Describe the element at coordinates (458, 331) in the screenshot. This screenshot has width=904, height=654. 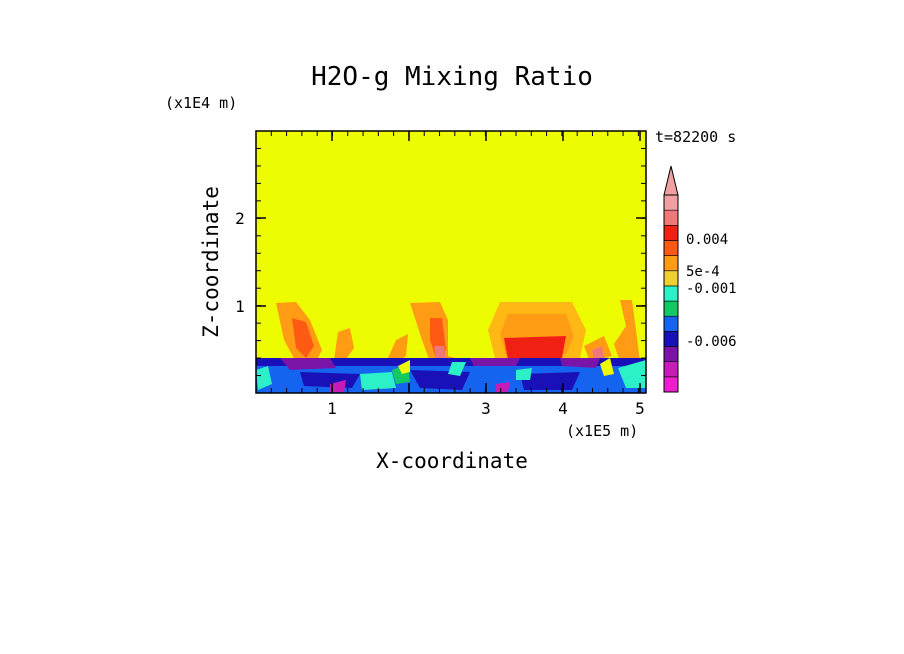
I see `plume-field` at that location.